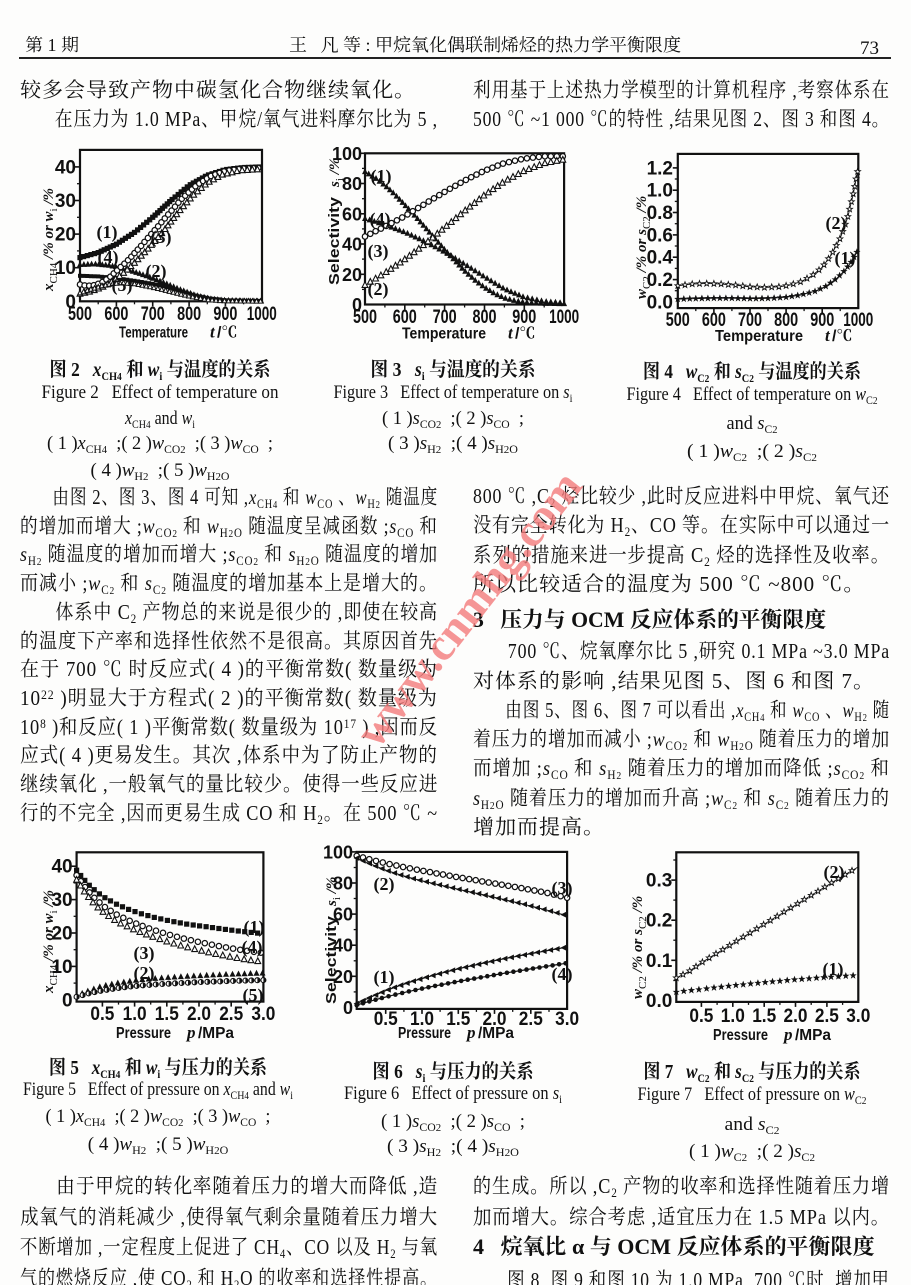  I want to click on svg-text: 0.1, so click(659, 961).